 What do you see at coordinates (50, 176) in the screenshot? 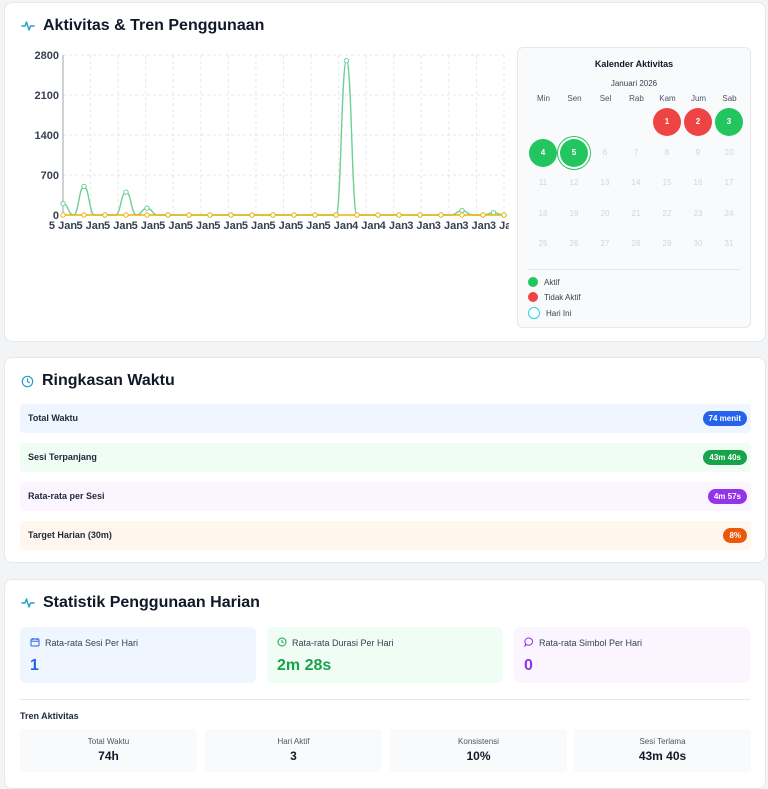
I see `chart-y-tick-label: 700` at bounding box center [50, 176].